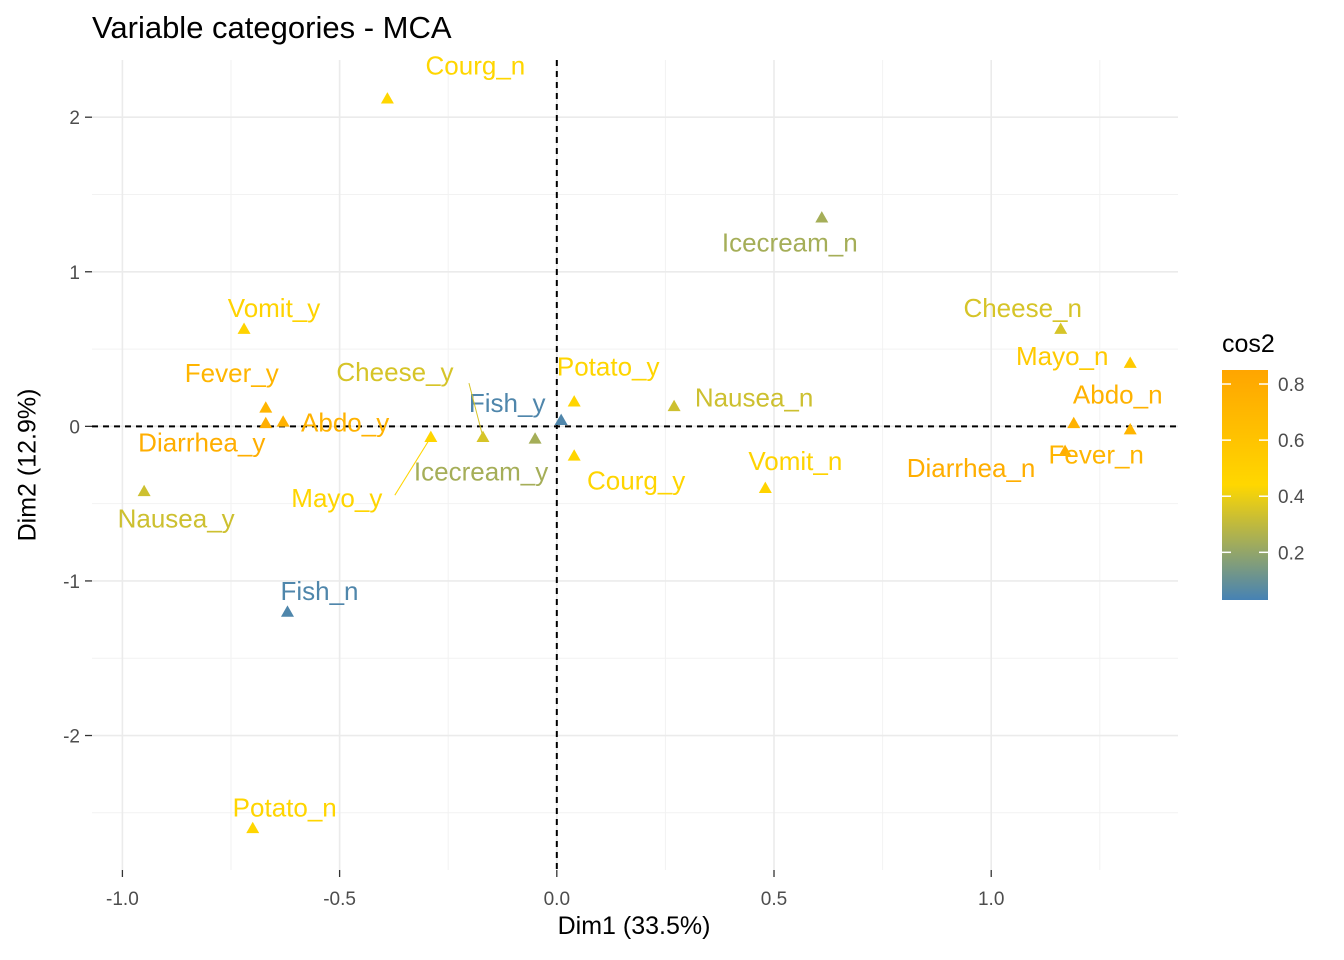 The height and width of the screenshot is (960, 1344). Describe the element at coordinates (535, 438) in the screenshot. I see `point-marker-icecream-y` at that location.